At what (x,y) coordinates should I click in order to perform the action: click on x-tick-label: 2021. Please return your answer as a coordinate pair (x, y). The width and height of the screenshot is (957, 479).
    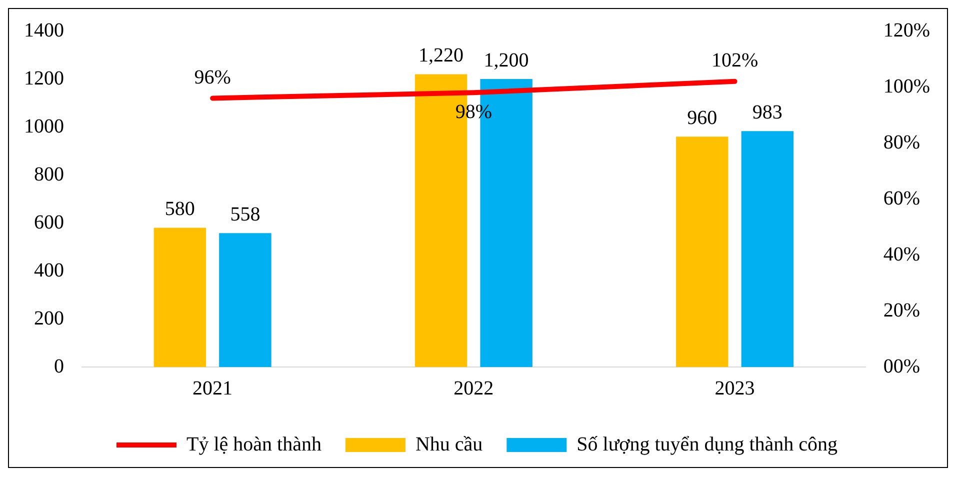
    Looking at the image, I should click on (212, 388).